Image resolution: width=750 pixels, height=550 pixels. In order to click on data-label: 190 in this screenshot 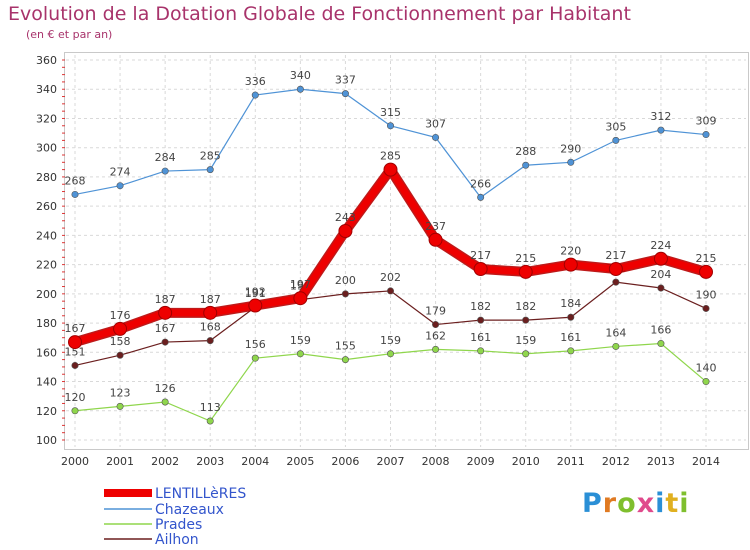, I will do `click(706, 294)`.